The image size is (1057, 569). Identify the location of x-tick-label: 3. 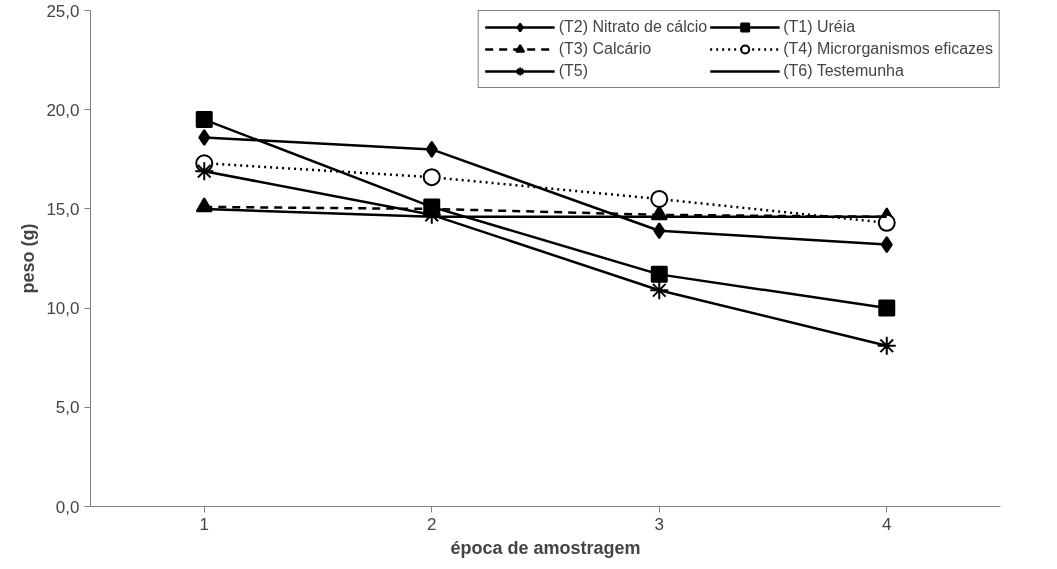
(659, 524).